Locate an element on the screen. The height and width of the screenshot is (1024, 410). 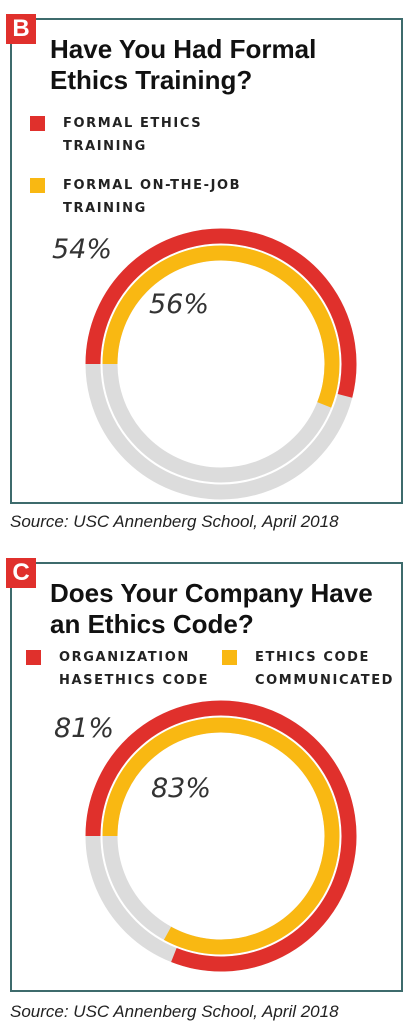
panel-badge: C is located at coordinates (21, 573).